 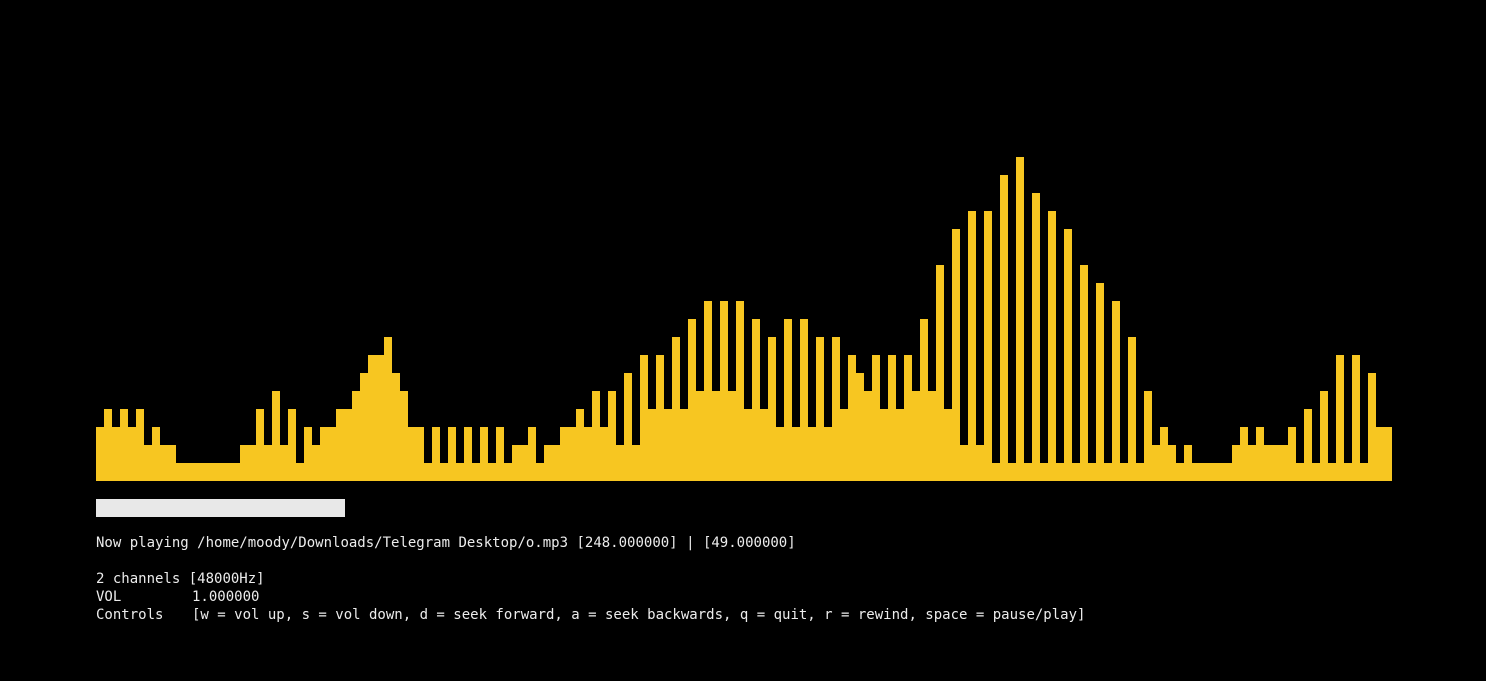 What do you see at coordinates (138, 579) in the screenshot?
I see `channels-count: 2 channels` at bounding box center [138, 579].